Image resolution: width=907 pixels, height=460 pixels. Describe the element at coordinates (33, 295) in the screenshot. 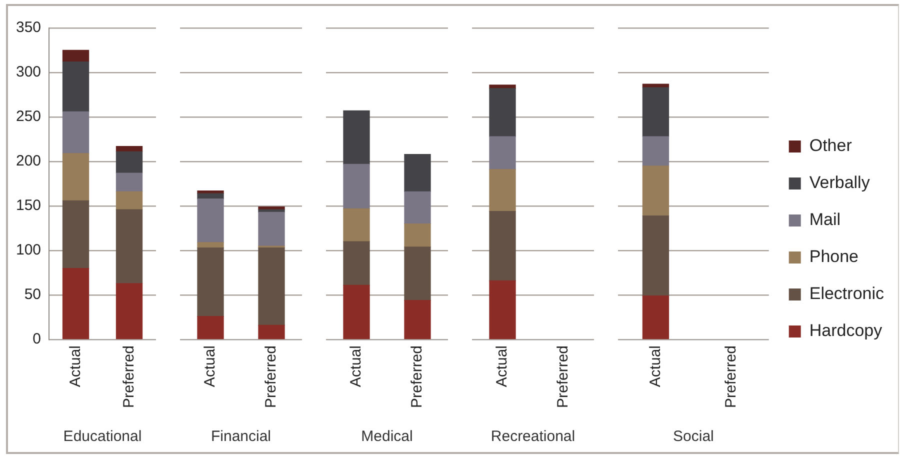

I see `y-tick-label: 50` at that location.